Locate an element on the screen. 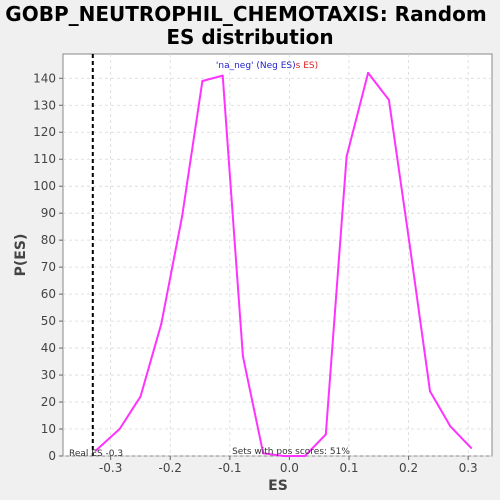  x-tick-label: 0.0 is located at coordinates (289, 468).